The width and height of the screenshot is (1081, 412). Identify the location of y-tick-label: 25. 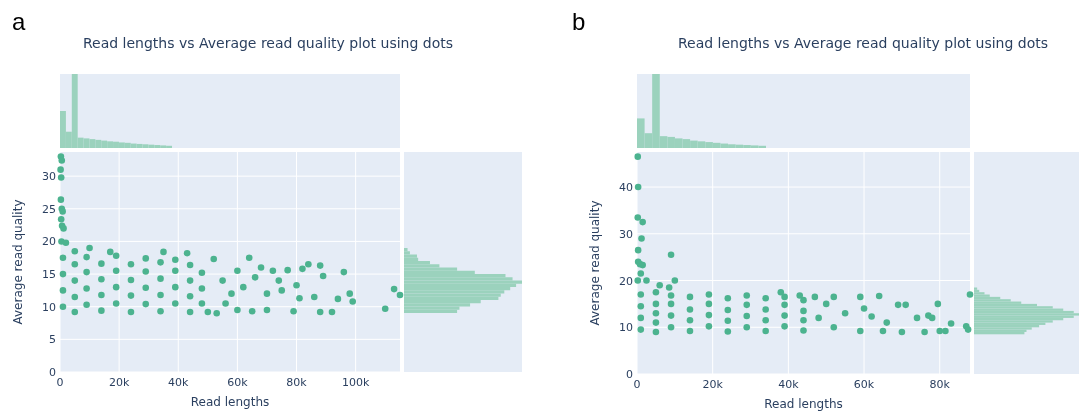
(49, 209).